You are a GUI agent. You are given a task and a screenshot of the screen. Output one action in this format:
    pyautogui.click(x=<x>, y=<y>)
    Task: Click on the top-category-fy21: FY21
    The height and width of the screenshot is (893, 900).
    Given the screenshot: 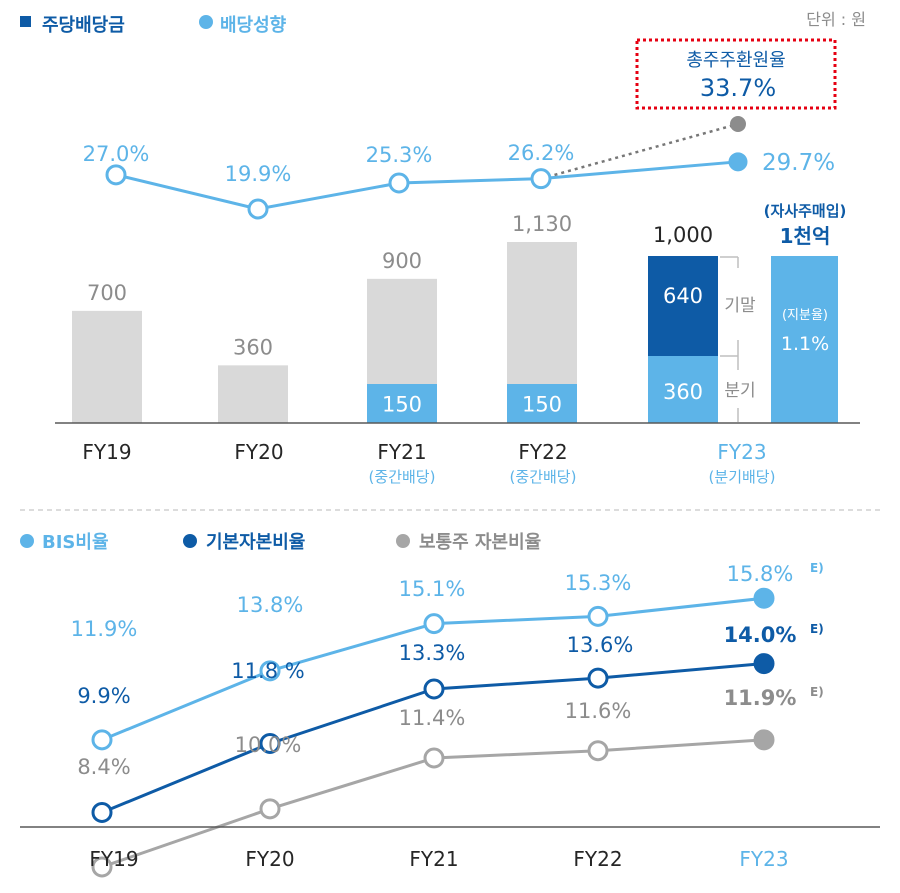 What is the action you would take?
    pyautogui.click(x=401, y=452)
    